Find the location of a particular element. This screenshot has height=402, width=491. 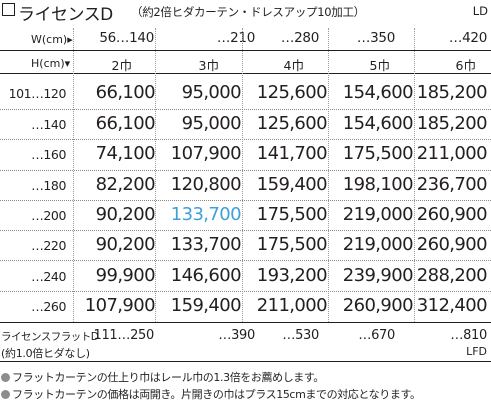

title-row: ライセンスD （約2倍ヒダカーテン・ドレスアップ10加工） LD is located at coordinates (245, 13).